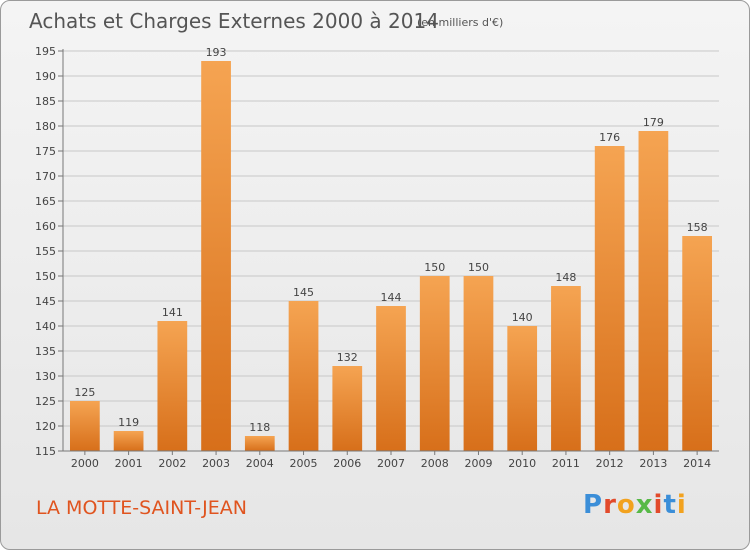  What do you see at coordinates (45, 451) in the screenshot?
I see `y-tick-label: 115` at bounding box center [45, 451].